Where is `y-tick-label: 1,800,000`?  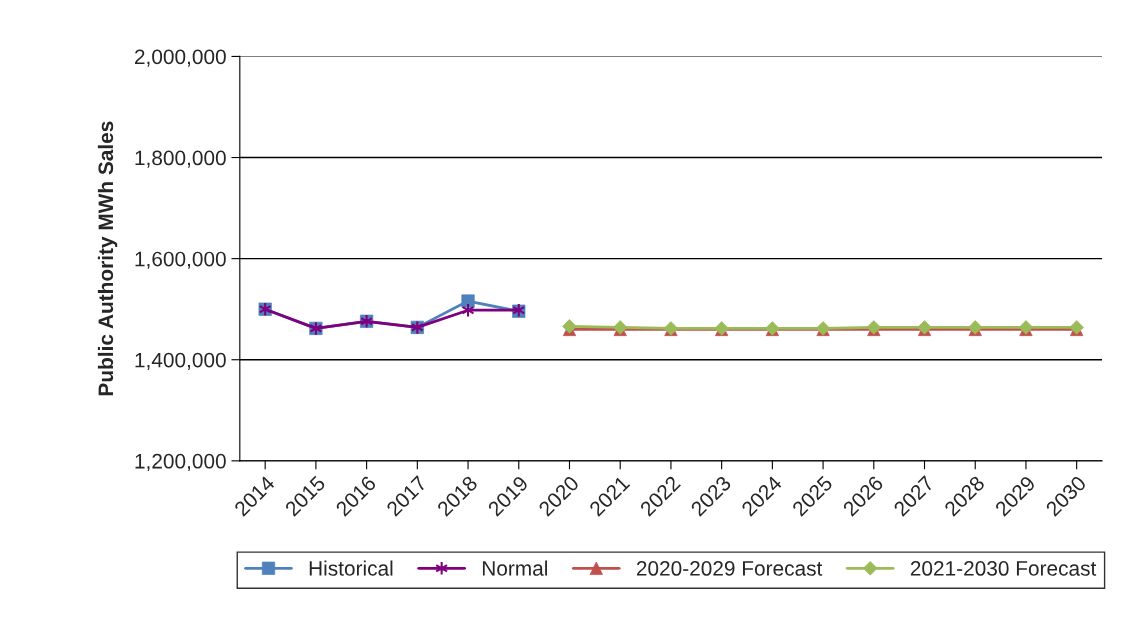 y-tick-label: 1,800,000 is located at coordinates (180, 159).